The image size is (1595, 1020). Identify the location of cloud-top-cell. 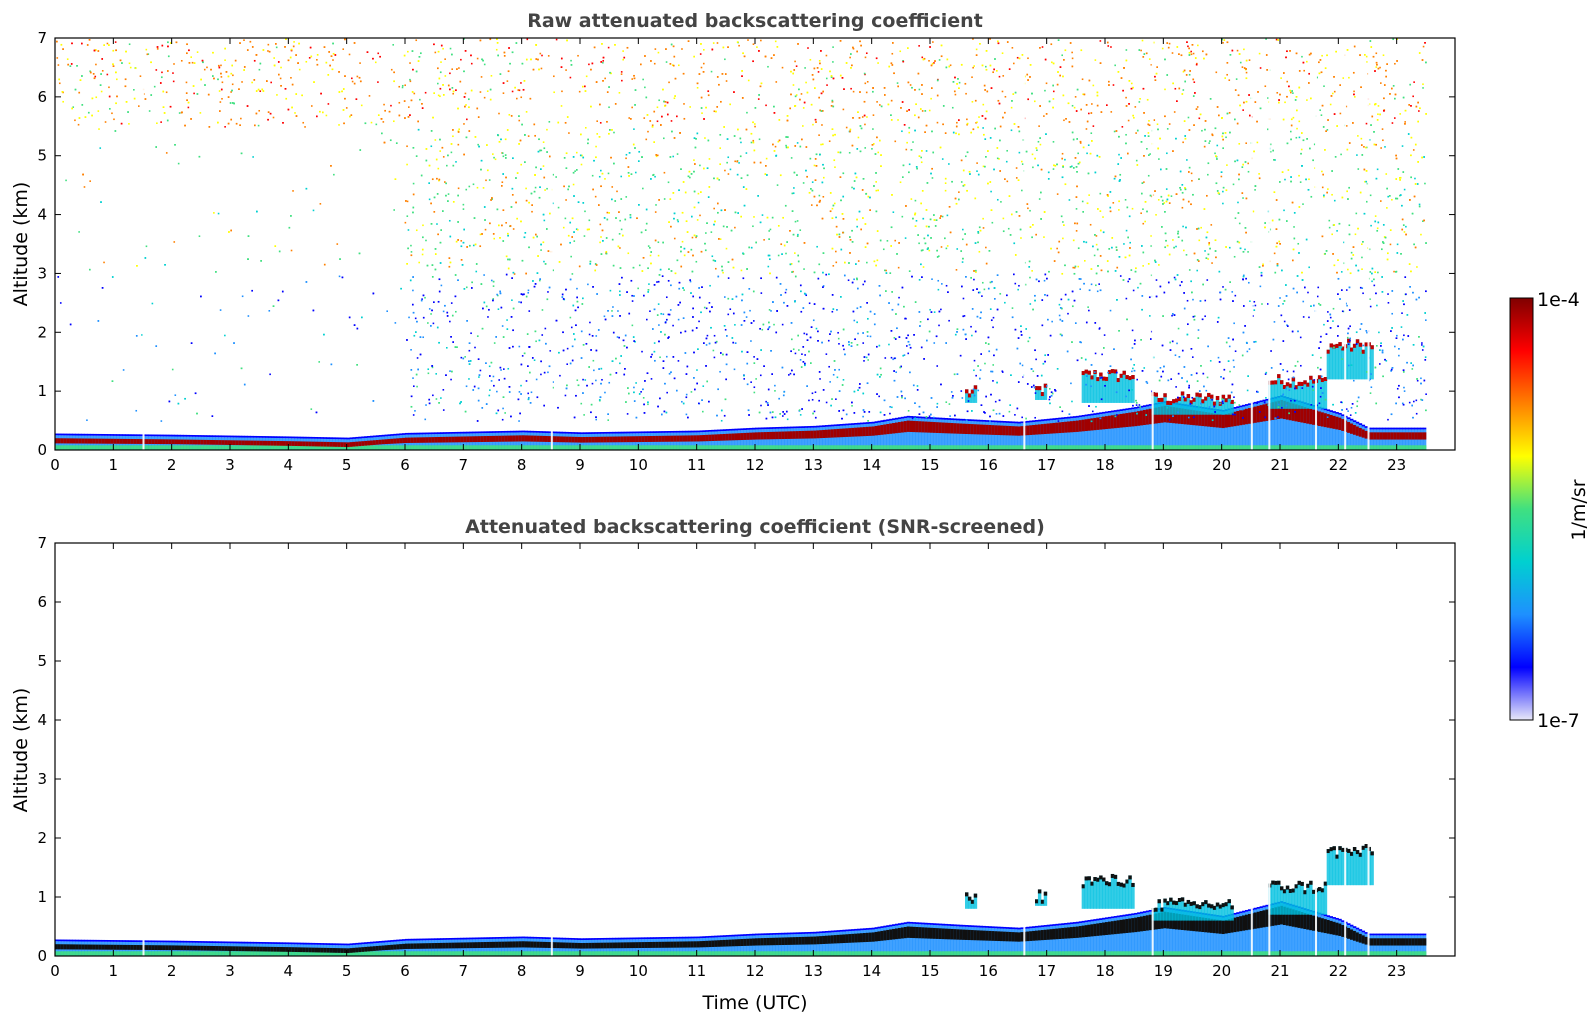
(1083, 373).